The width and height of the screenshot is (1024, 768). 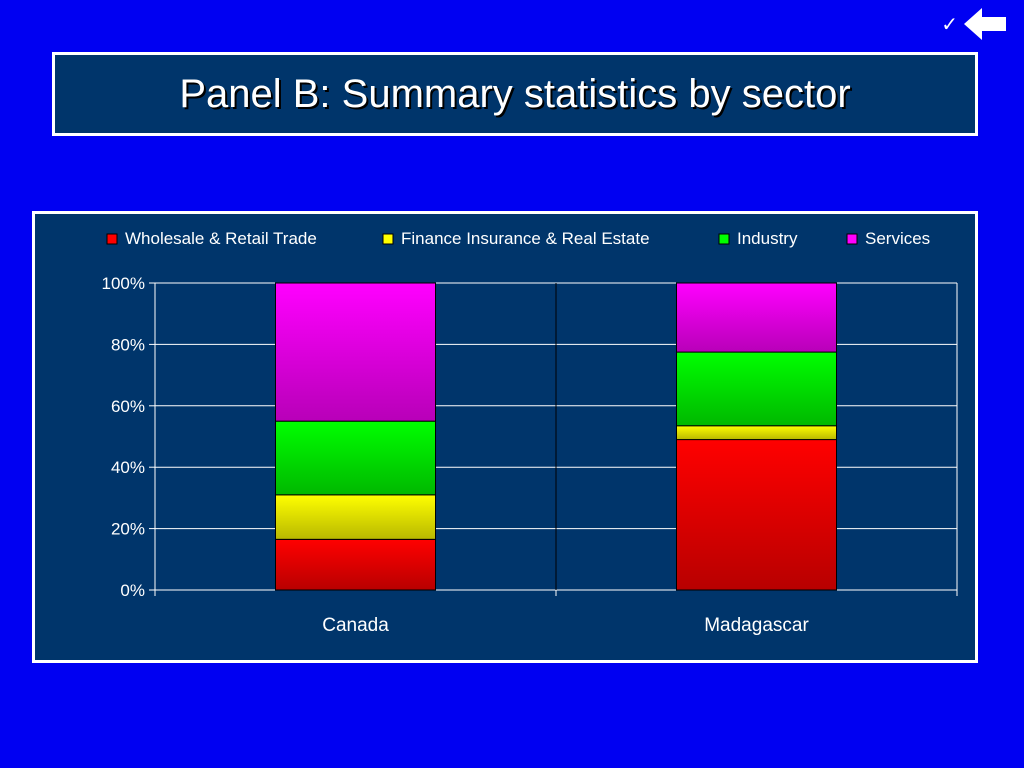 What do you see at coordinates (128, 406) in the screenshot?
I see `y-tick-label: 60%` at bounding box center [128, 406].